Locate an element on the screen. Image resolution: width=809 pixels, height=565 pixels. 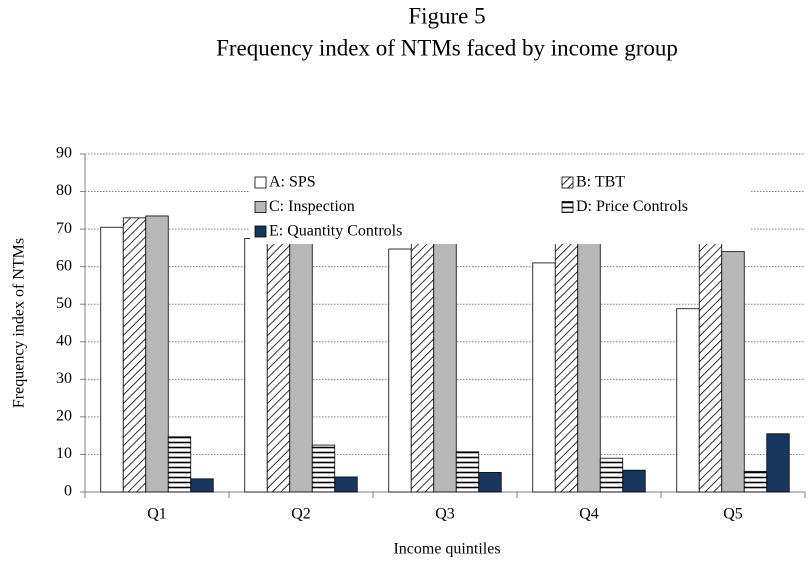
chart-title: Figure 5 is located at coordinates (446, 15).